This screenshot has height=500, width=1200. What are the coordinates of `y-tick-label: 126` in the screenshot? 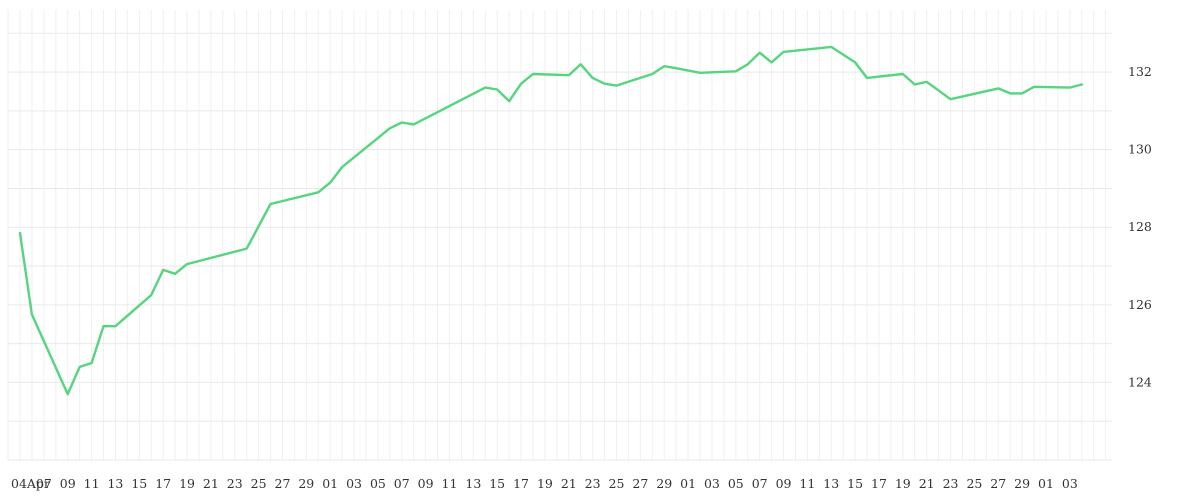 It's located at (1140, 304).